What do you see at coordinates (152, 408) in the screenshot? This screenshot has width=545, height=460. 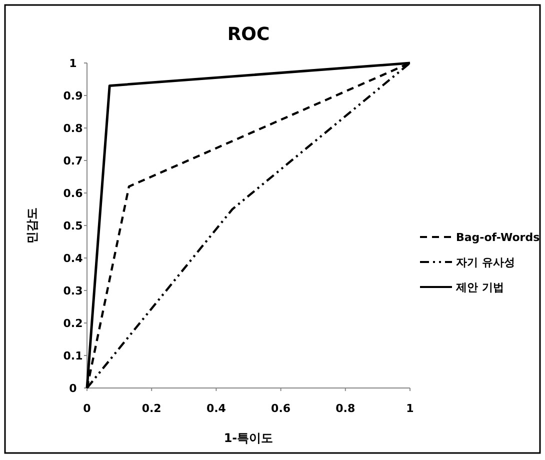 I see `x-tick-label: 0.2` at bounding box center [152, 408].